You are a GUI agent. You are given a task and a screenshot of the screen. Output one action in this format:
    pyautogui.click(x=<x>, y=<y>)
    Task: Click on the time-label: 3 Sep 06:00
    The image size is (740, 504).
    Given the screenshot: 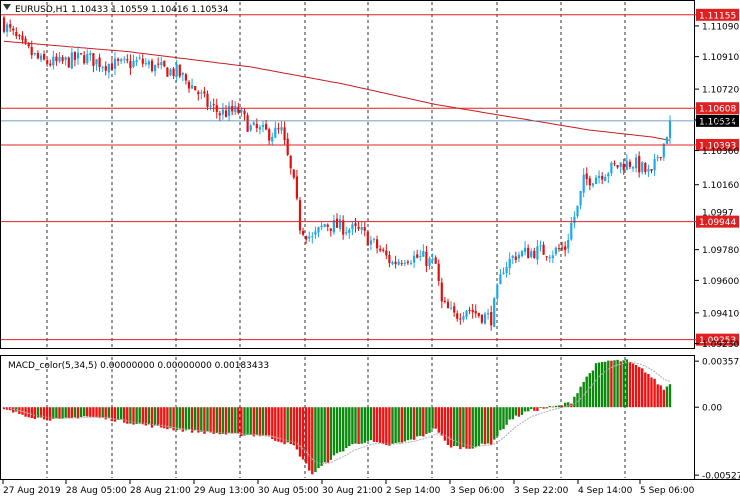 What is the action you would take?
    pyautogui.click(x=477, y=491)
    